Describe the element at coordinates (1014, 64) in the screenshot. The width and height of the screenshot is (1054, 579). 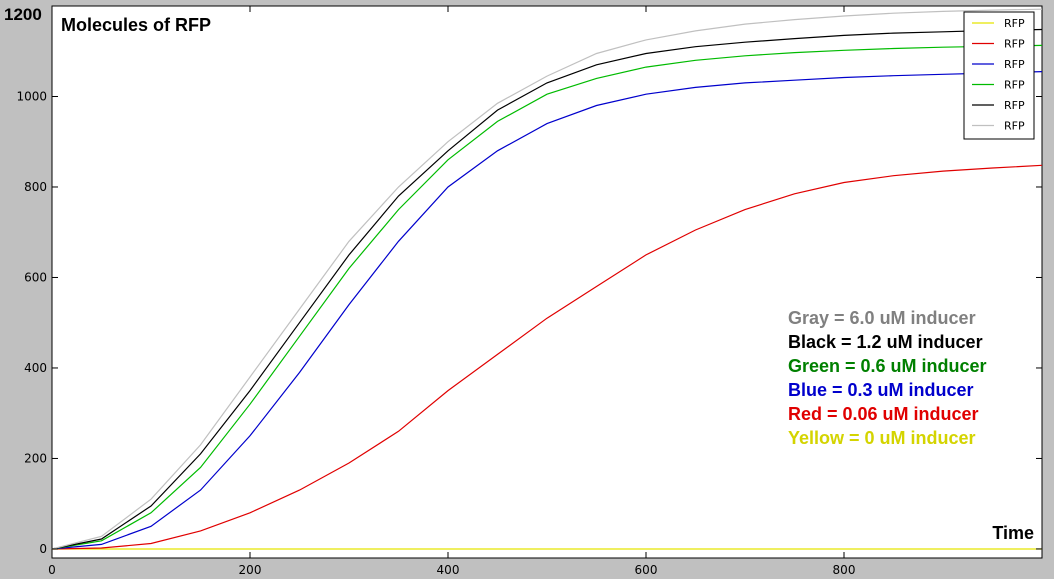
I see `legend-entry-2: RFP` at that location.